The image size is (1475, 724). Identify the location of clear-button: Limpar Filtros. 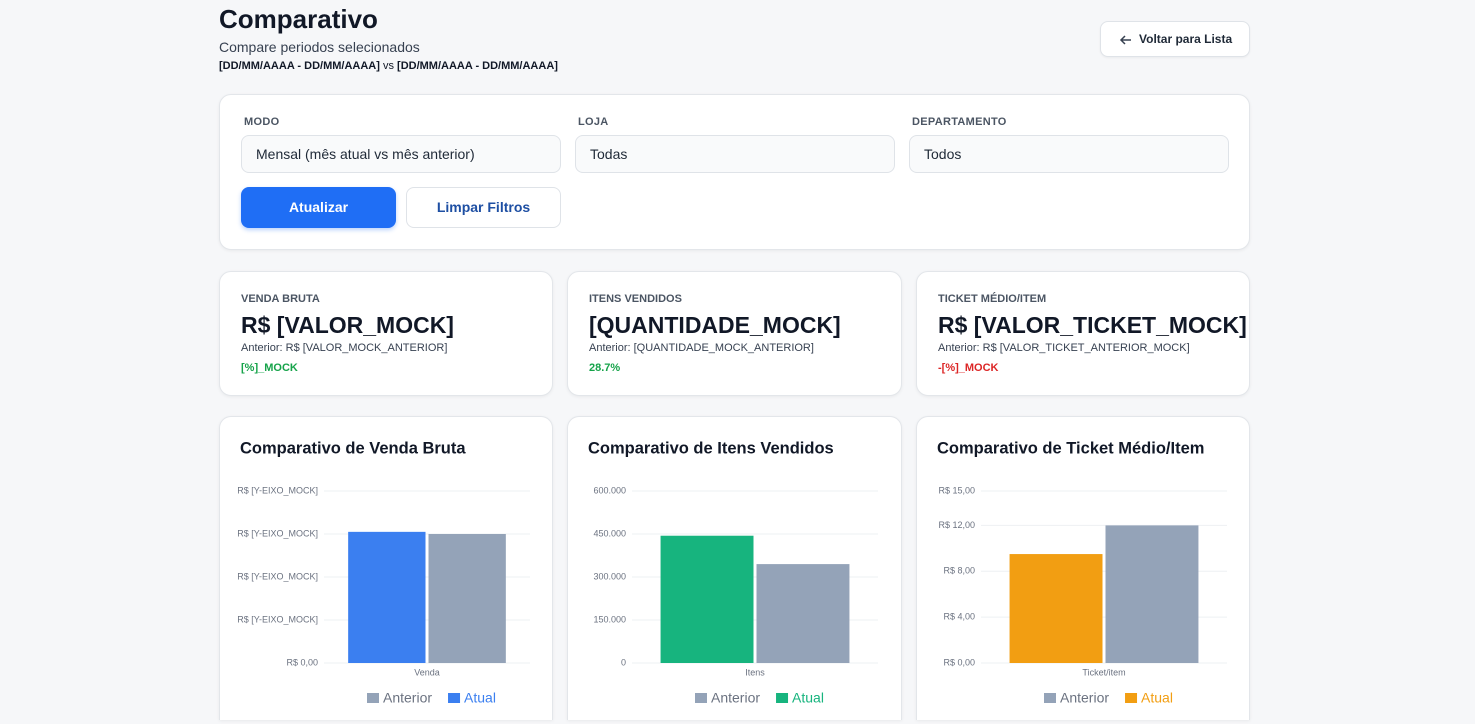
(483, 207).